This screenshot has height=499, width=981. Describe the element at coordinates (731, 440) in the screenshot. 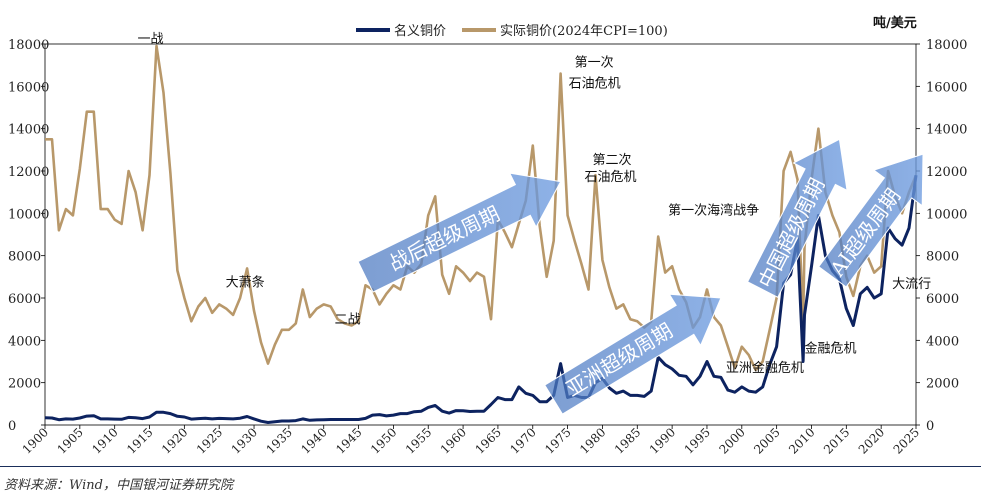

I see `x-tick-label: 2000` at that location.